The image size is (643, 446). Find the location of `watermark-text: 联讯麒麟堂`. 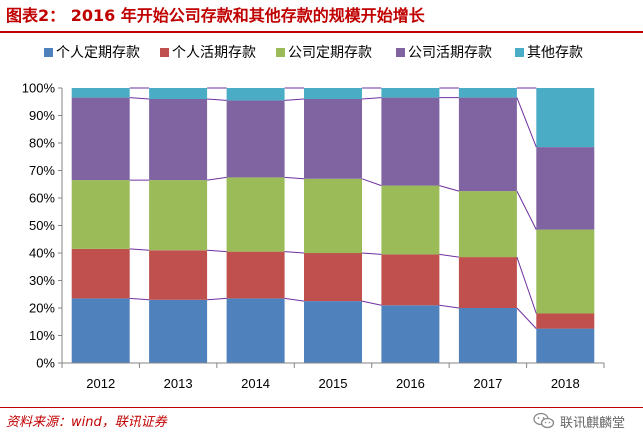

watermark-text: 联讯麒麟堂 is located at coordinates (592, 423).